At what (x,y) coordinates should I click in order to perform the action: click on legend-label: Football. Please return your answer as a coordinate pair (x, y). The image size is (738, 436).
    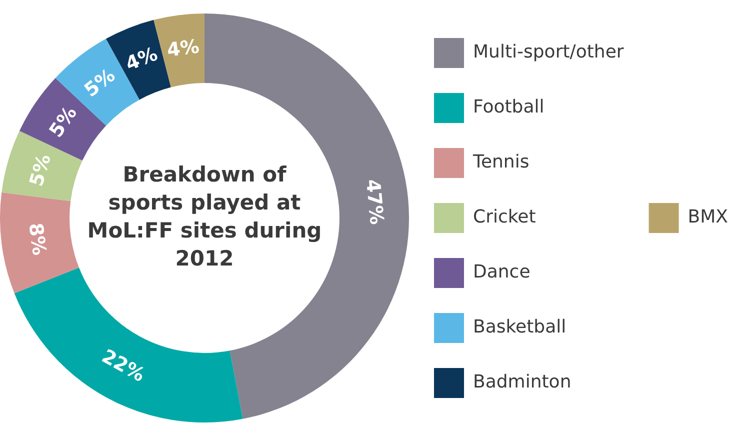
    Looking at the image, I should click on (508, 107).